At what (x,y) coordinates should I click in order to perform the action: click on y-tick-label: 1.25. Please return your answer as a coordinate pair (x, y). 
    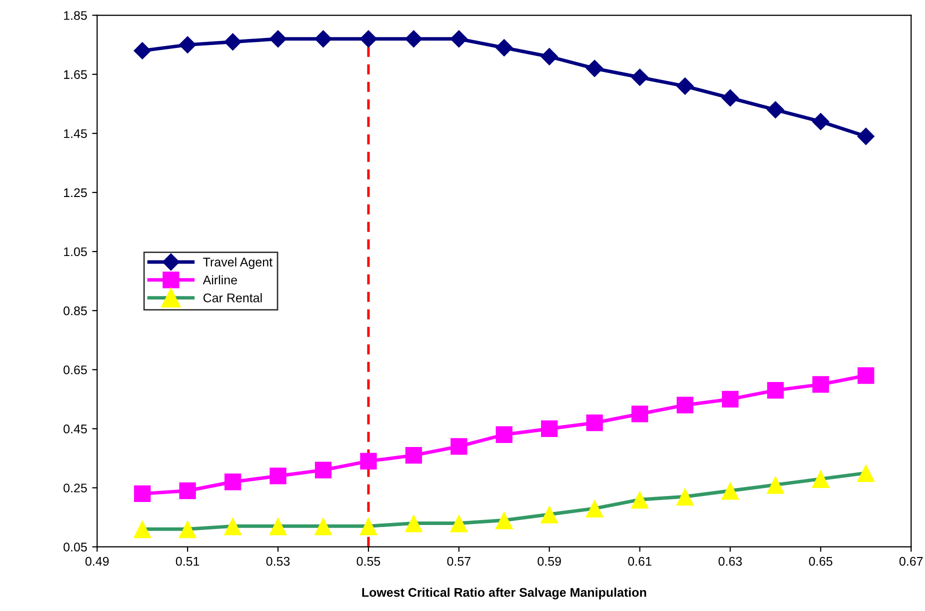
    Looking at the image, I should click on (75, 193).